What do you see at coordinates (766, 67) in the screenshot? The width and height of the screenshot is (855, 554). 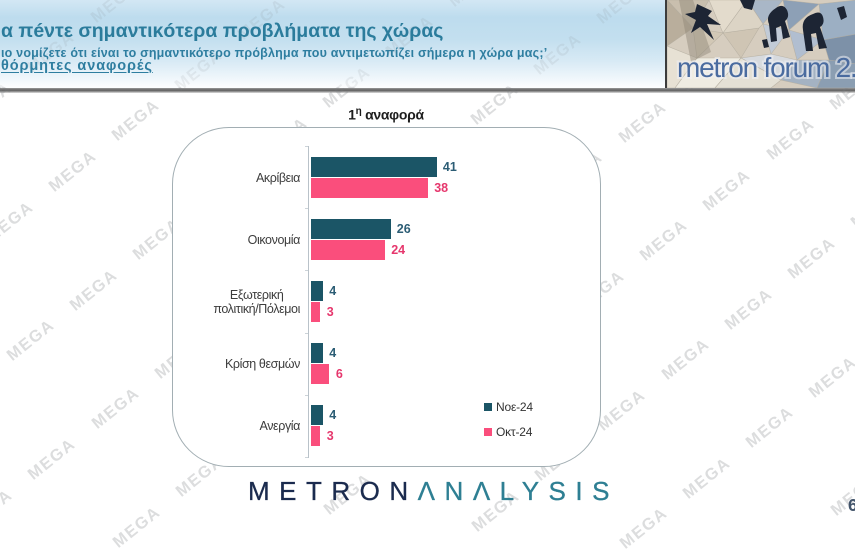 I see `svg-text: metron forum 2.` at bounding box center [766, 67].